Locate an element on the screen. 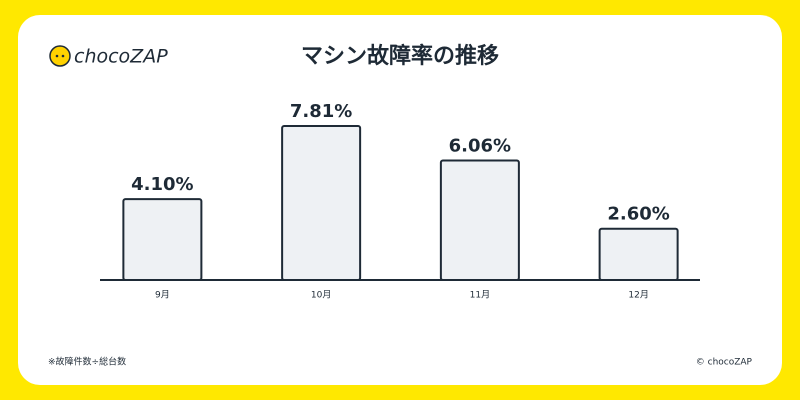 Image resolution: width=800 pixels, height=404 pixels. footnote: ※故障件数÷総台数 is located at coordinates (87, 362).